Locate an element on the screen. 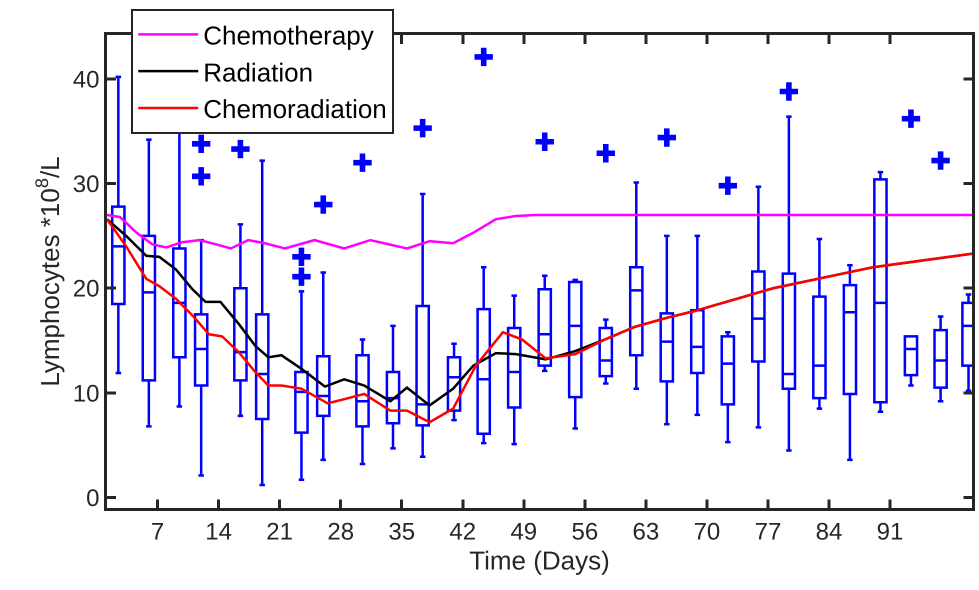 This screenshot has width=979, height=590. x-tick-label: 49 is located at coordinates (524, 532).